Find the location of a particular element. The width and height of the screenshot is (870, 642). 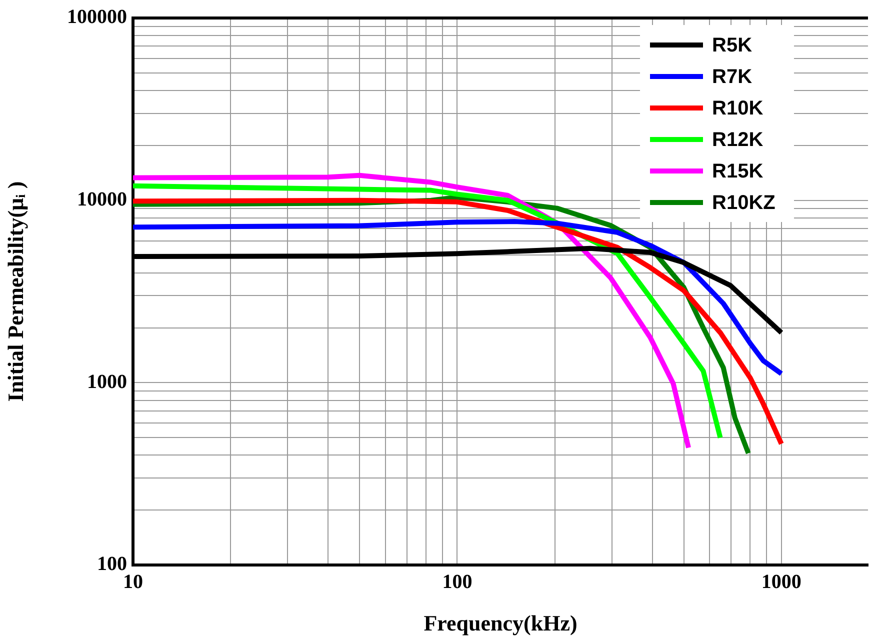

y-tick-label: 10000 is located at coordinates (102, 199).